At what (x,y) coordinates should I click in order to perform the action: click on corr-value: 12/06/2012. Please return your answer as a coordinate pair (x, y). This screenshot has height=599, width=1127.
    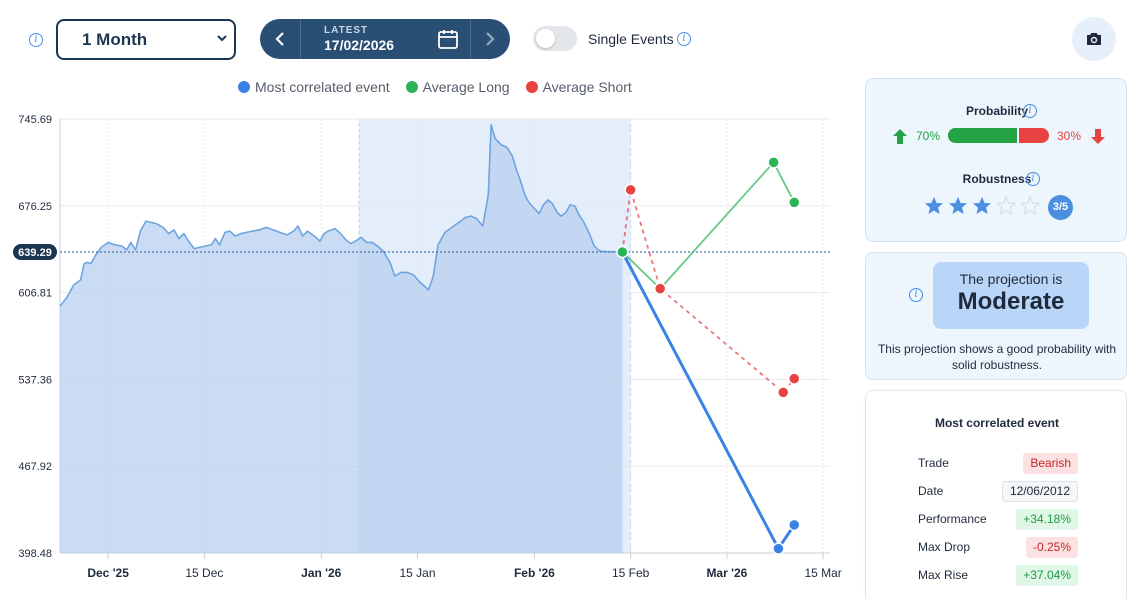
    Looking at the image, I should click on (1039, 491).